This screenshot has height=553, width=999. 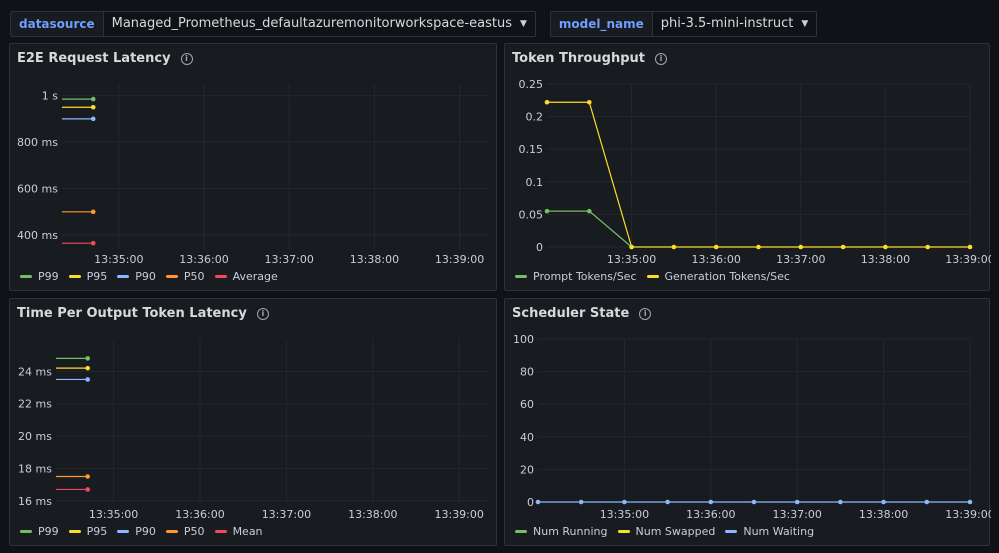 I want to click on y-tick-label: 0.2, so click(x=535, y=117).